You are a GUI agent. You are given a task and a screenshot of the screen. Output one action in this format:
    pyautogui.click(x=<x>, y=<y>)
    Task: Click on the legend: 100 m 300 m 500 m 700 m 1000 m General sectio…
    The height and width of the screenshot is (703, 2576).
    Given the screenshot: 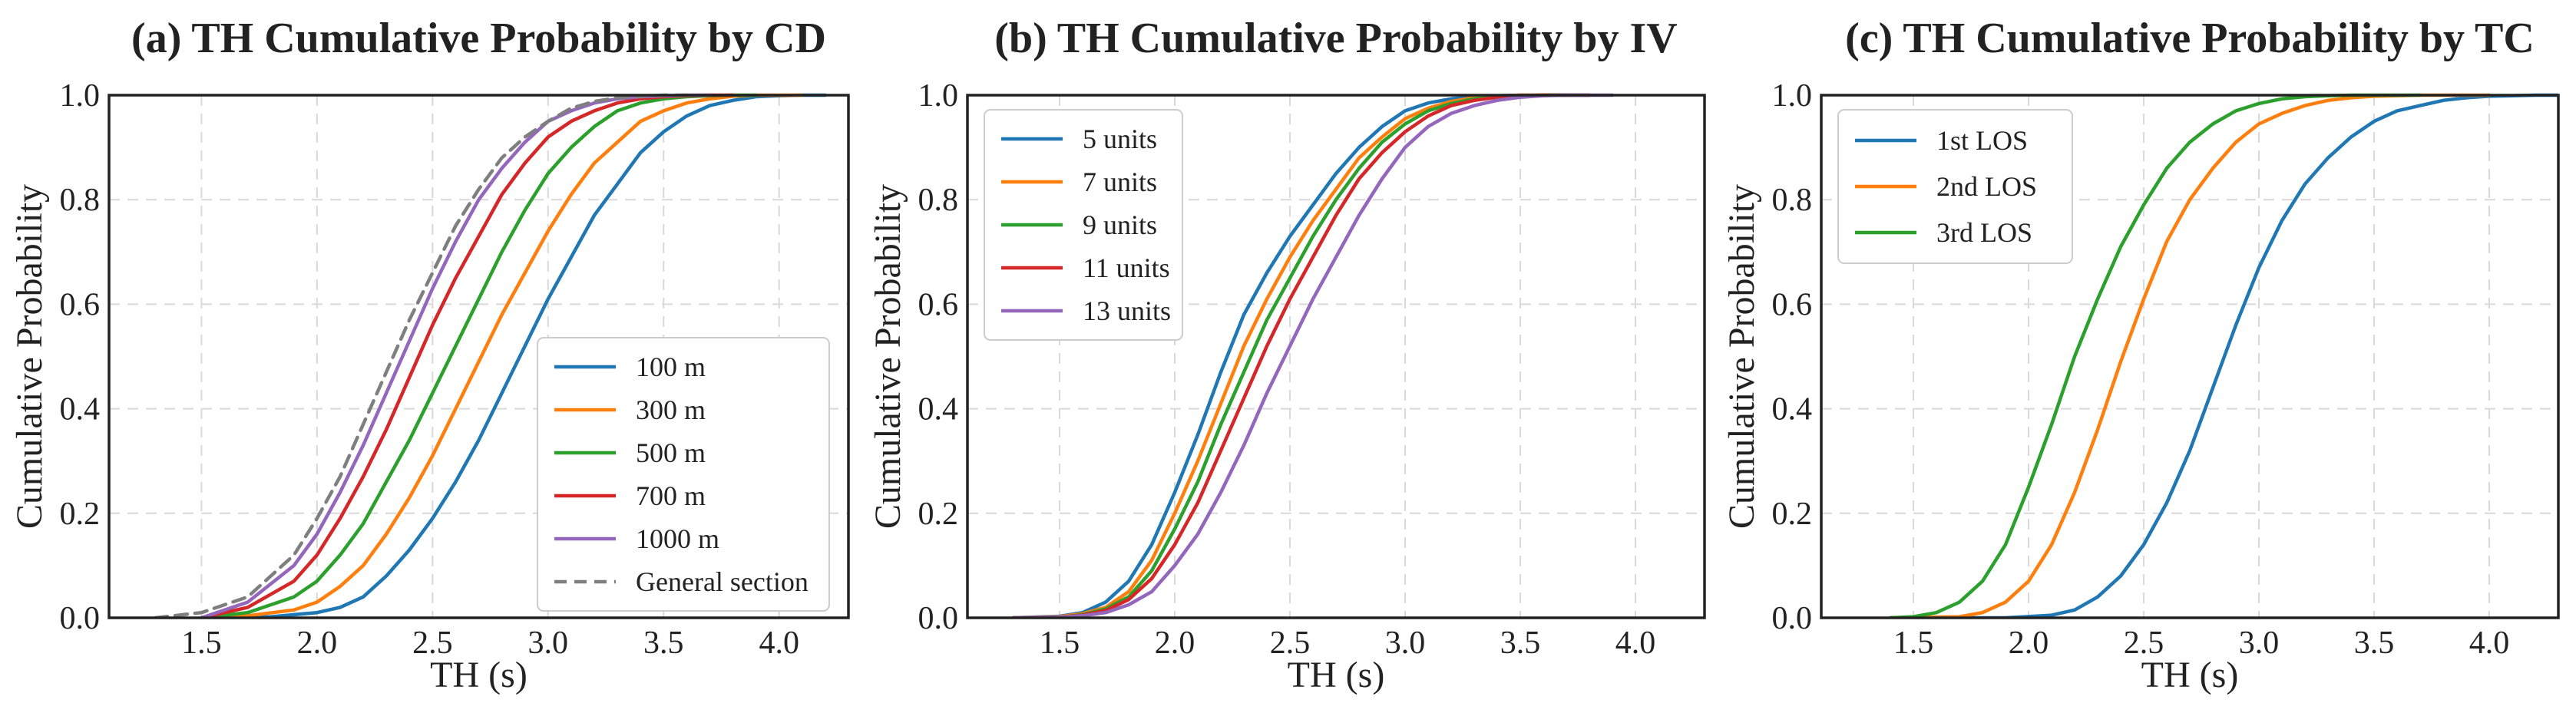 What is the action you would take?
    pyautogui.click(x=683, y=475)
    